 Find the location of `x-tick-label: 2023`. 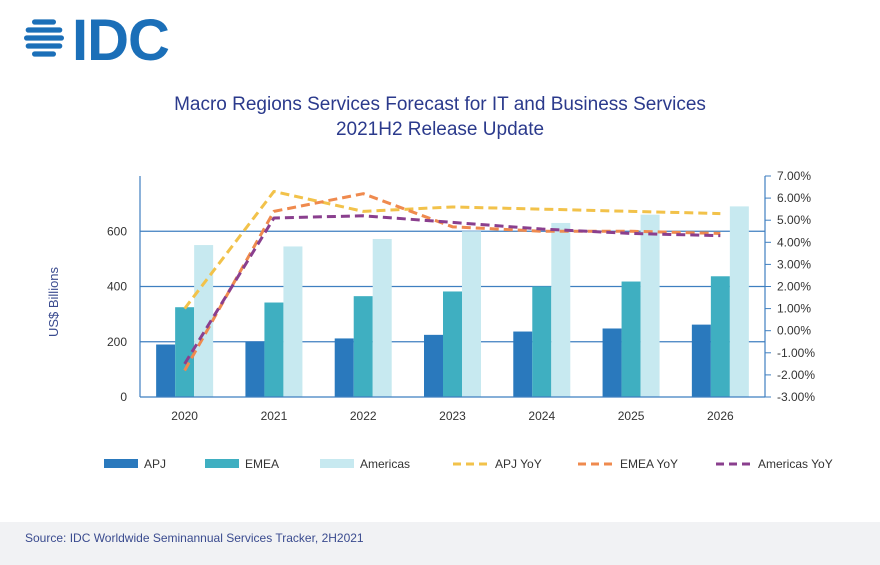

x-tick-label: 2023 is located at coordinates (452, 416).